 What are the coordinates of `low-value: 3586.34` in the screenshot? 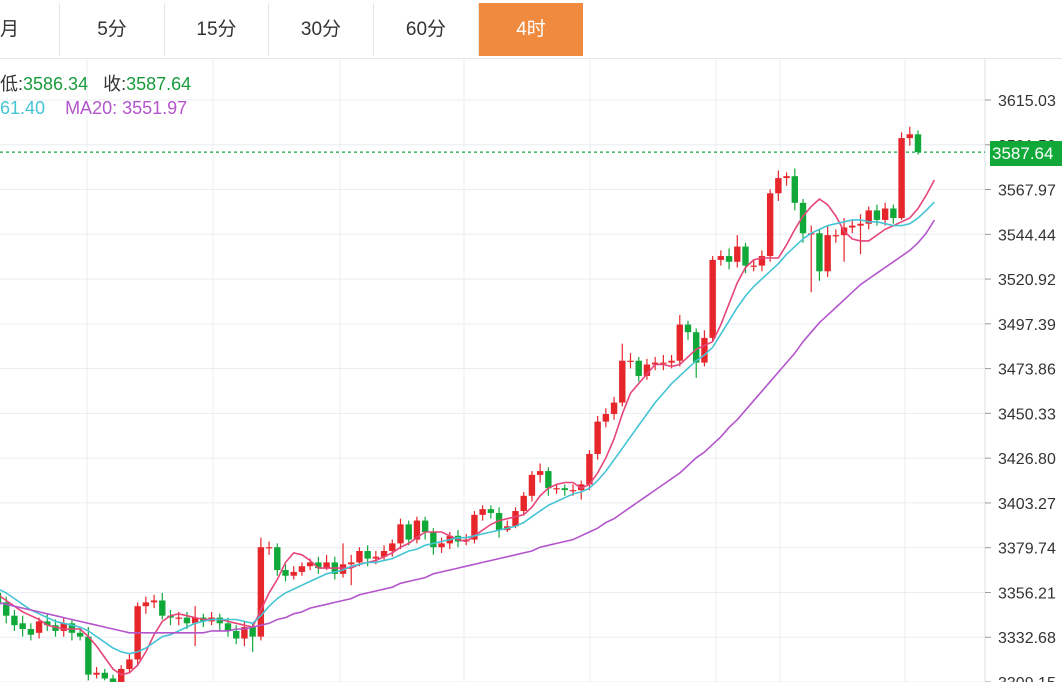 It's located at (56, 84).